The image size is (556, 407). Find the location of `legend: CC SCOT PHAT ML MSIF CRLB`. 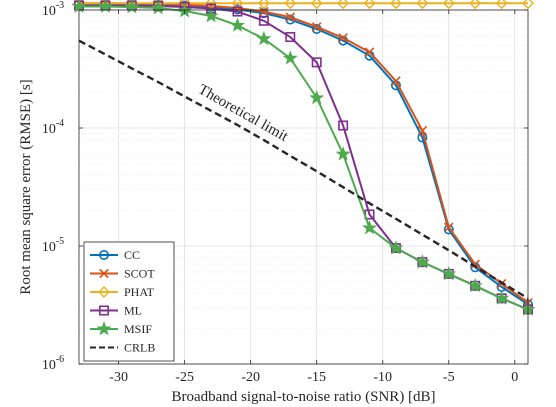

legend: CC SCOT PHAT ML MSIF CRLB is located at coordinates (129, 301).